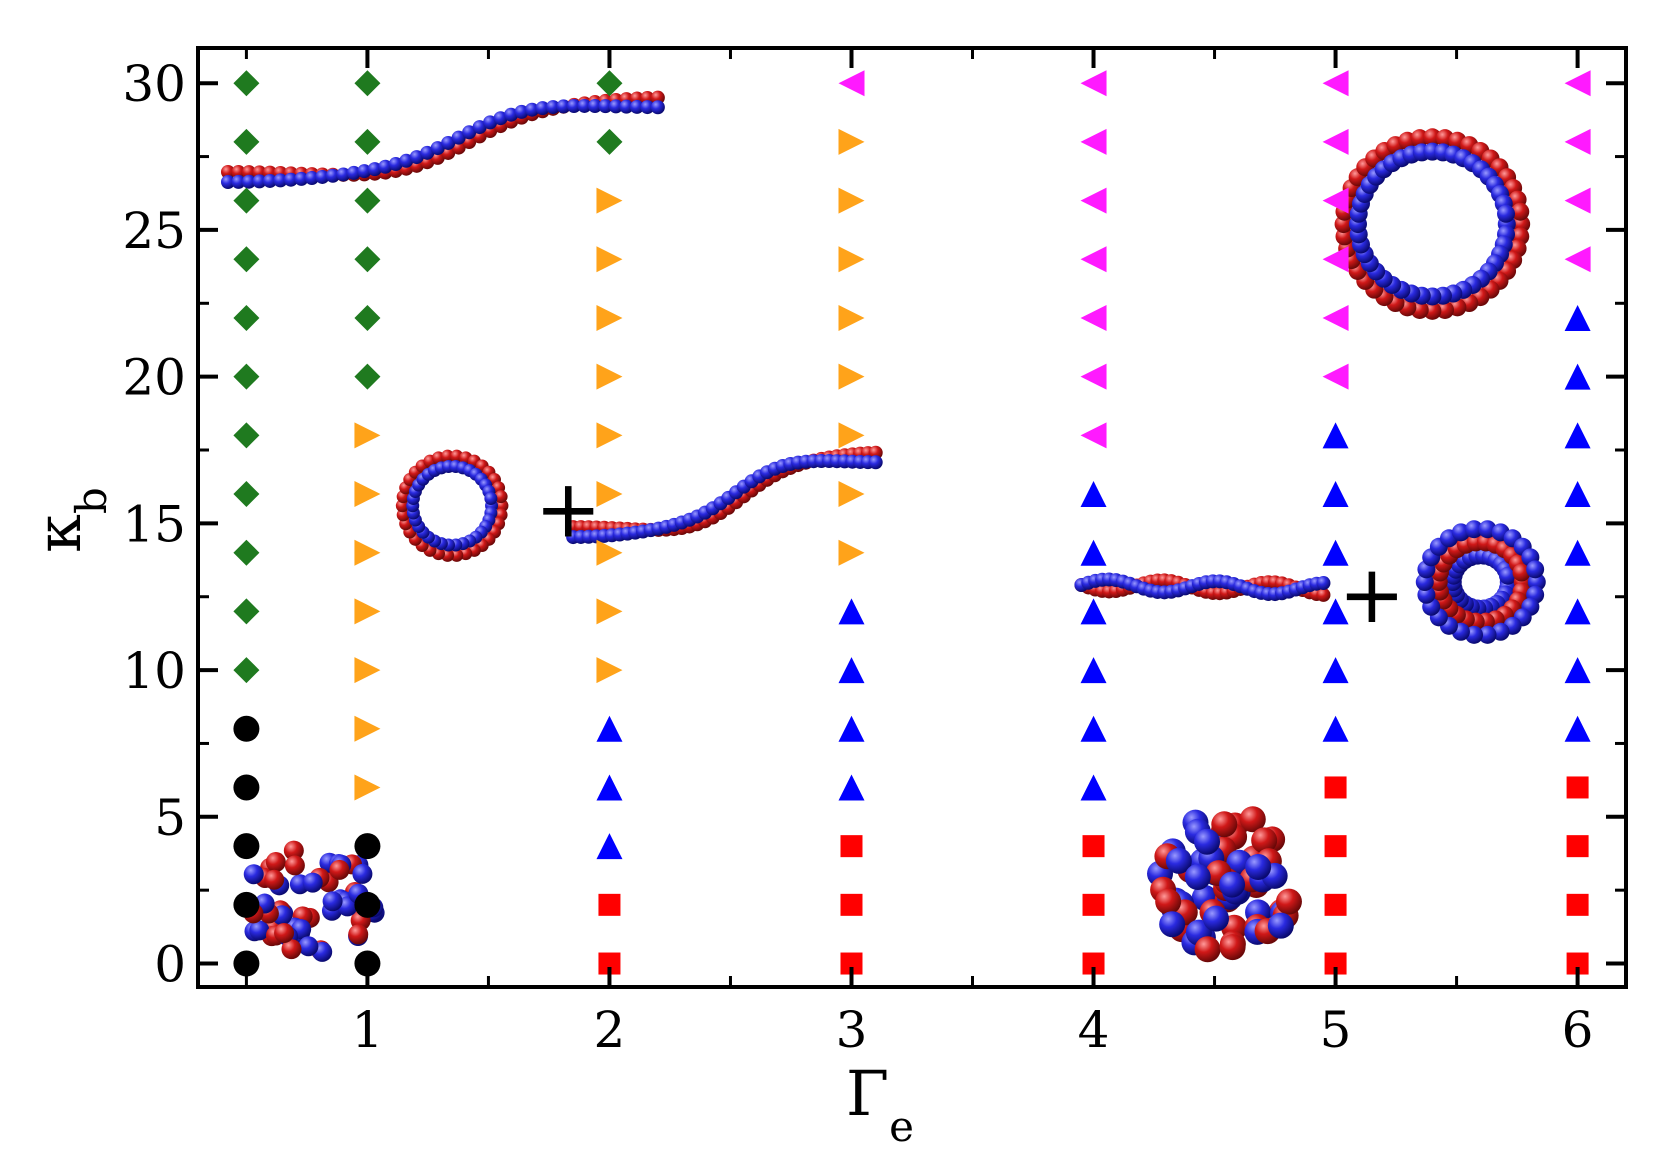 The height and width of the screenshot is (1174, 1661). I want to click on y-tick-label: 5, so click(170, 818).